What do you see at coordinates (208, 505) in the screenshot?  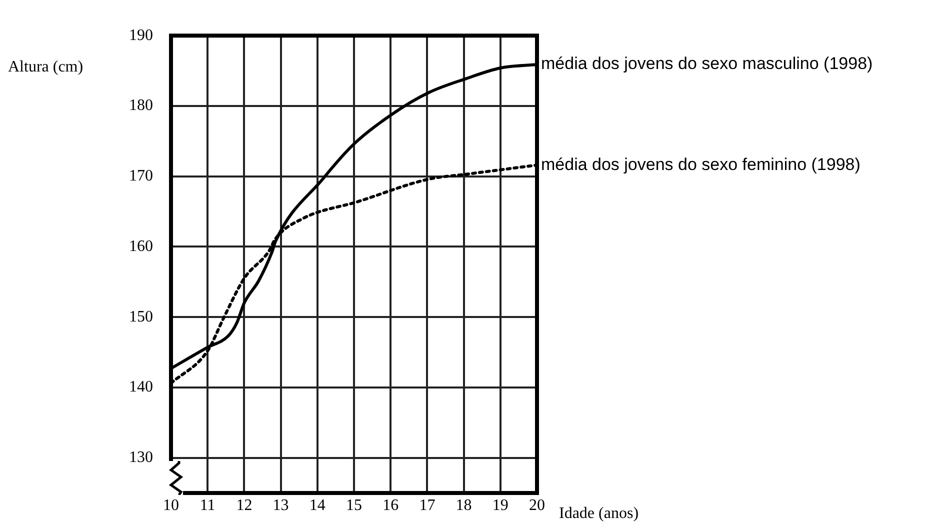 I see `x-tick-label: 11` at bounding box center [208, 505].